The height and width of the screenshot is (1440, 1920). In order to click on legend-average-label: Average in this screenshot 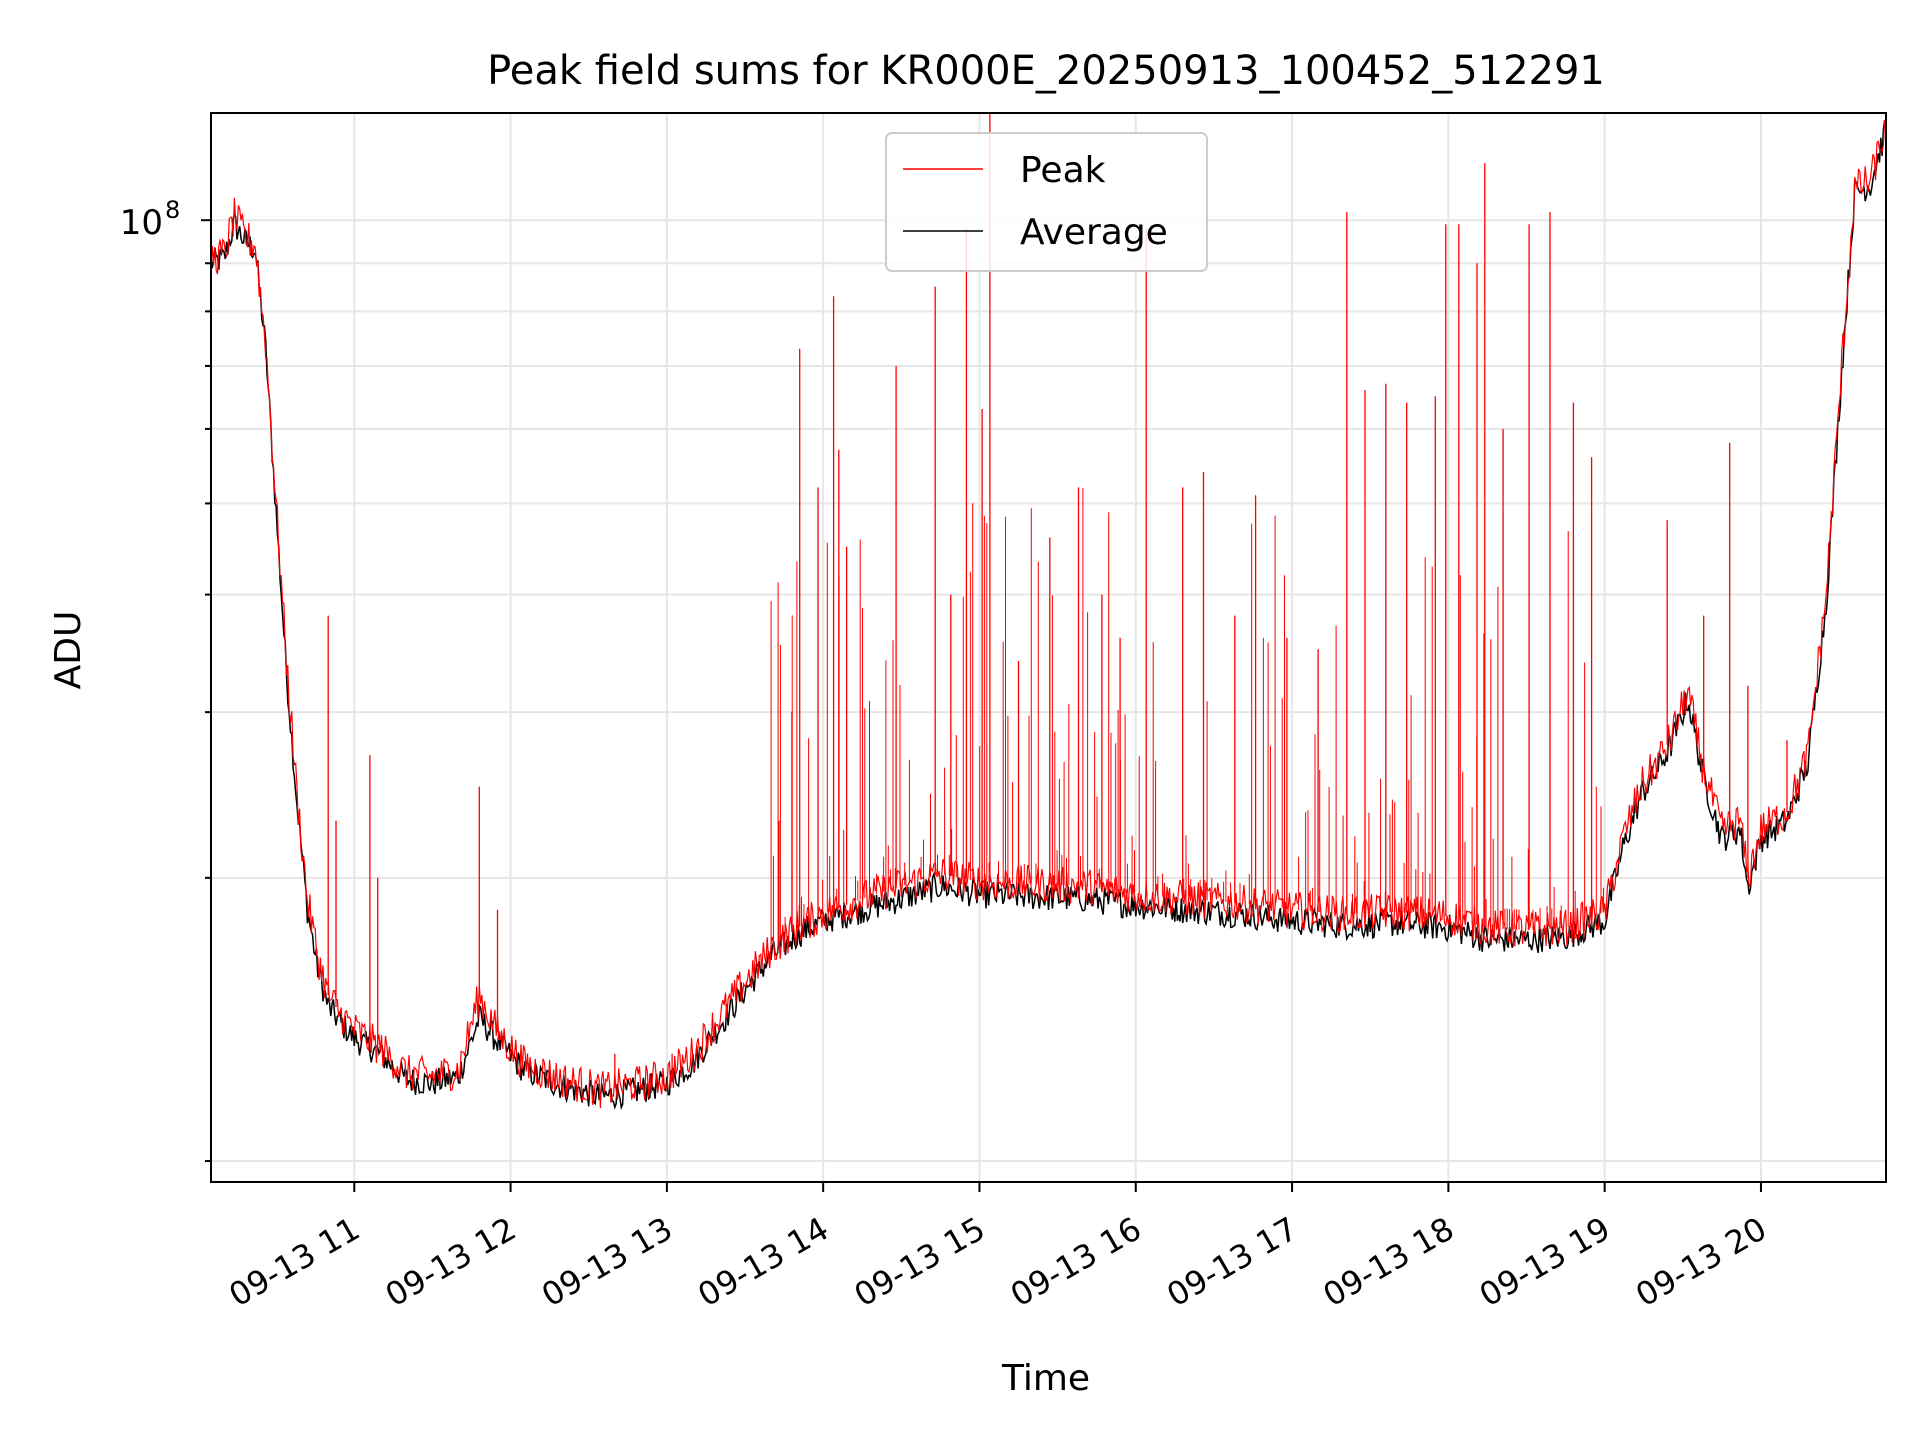, I will do `click(1094, 232)`.